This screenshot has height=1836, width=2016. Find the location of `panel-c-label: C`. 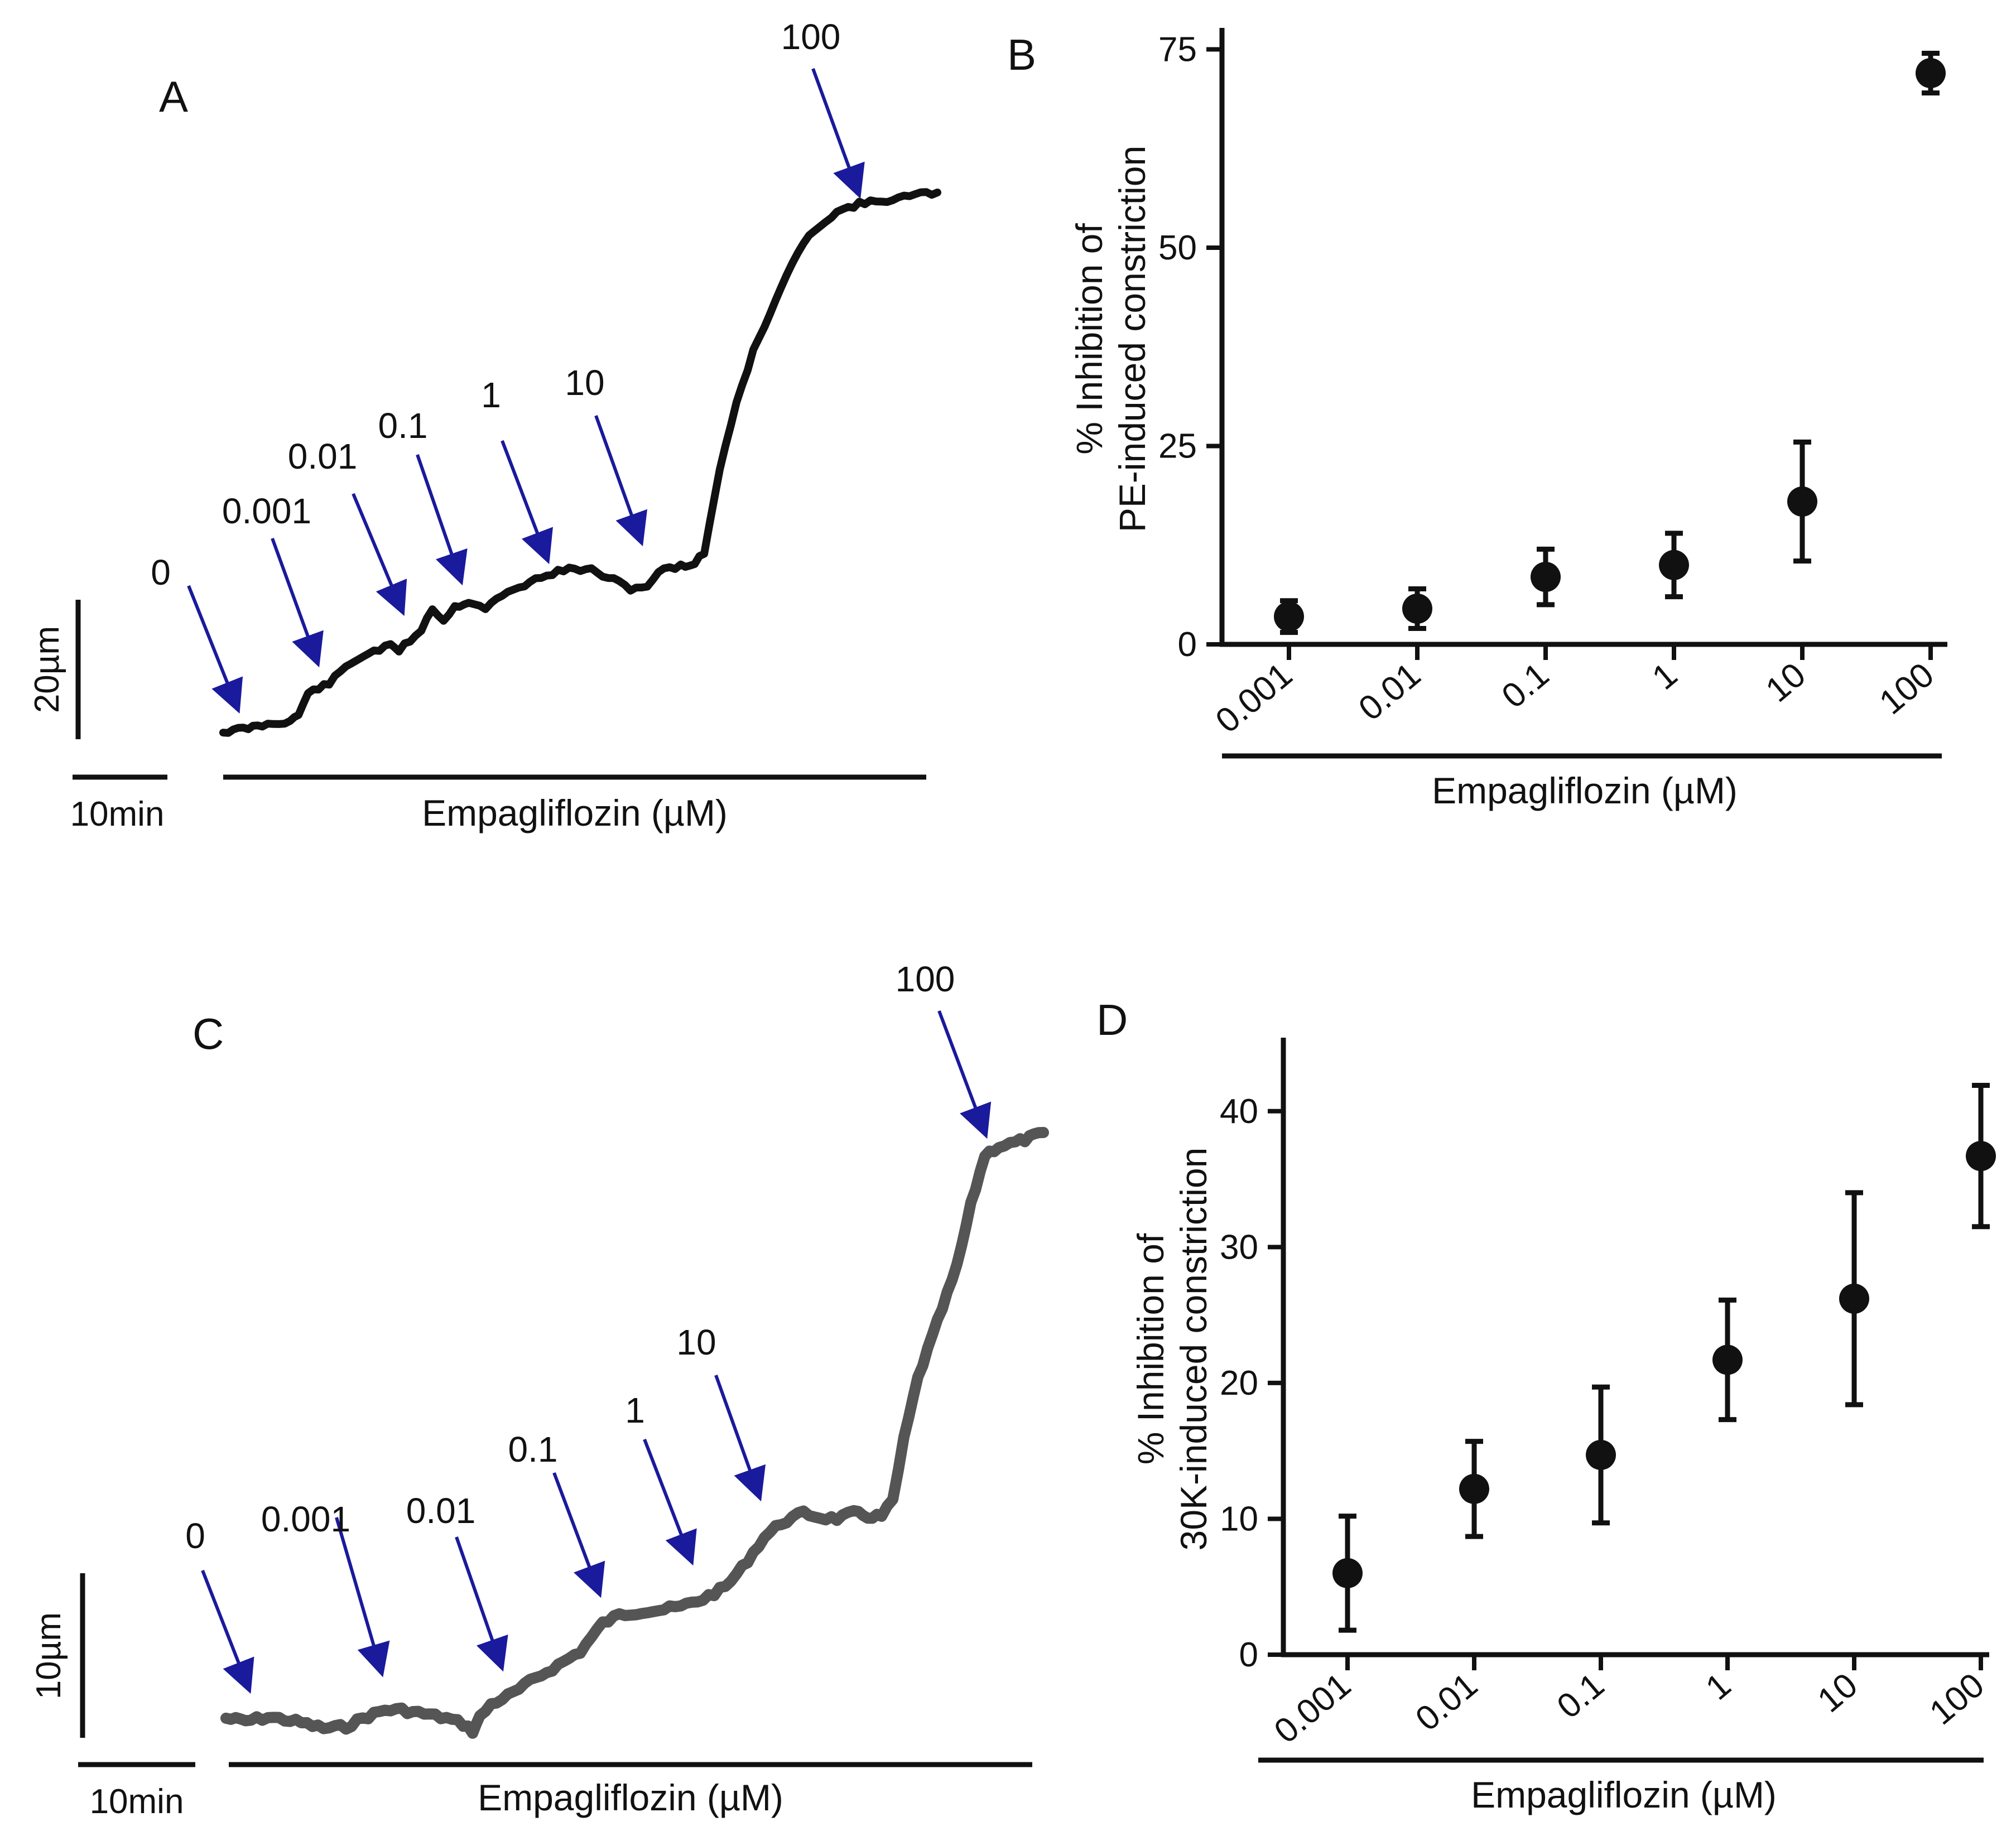

panel-c-label: C is located at coordinates (208, 1033).